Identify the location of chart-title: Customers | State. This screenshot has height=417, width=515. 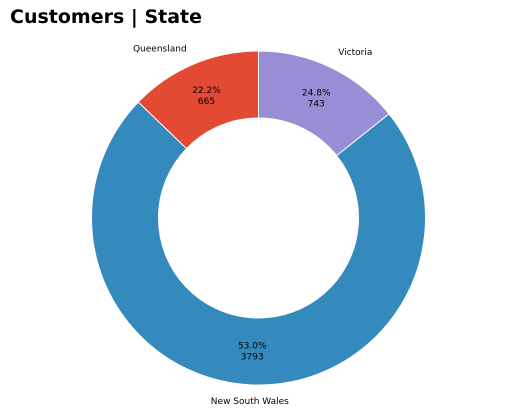
(106, 17).